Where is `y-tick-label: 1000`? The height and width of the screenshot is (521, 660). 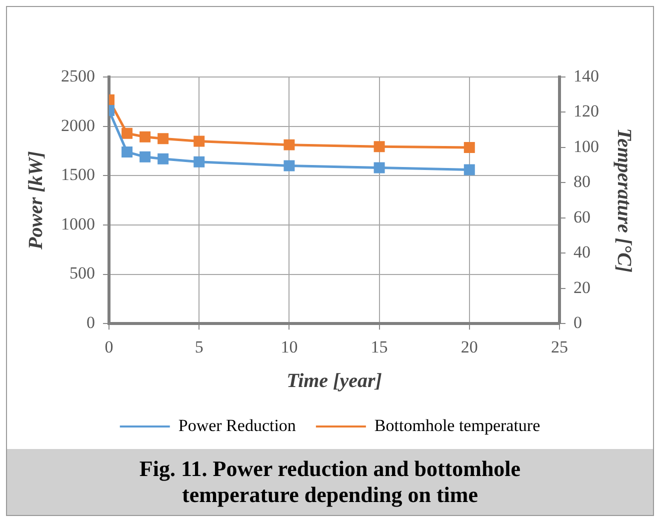
y-tick-label: 1000 is located at coordinates (78, 224).